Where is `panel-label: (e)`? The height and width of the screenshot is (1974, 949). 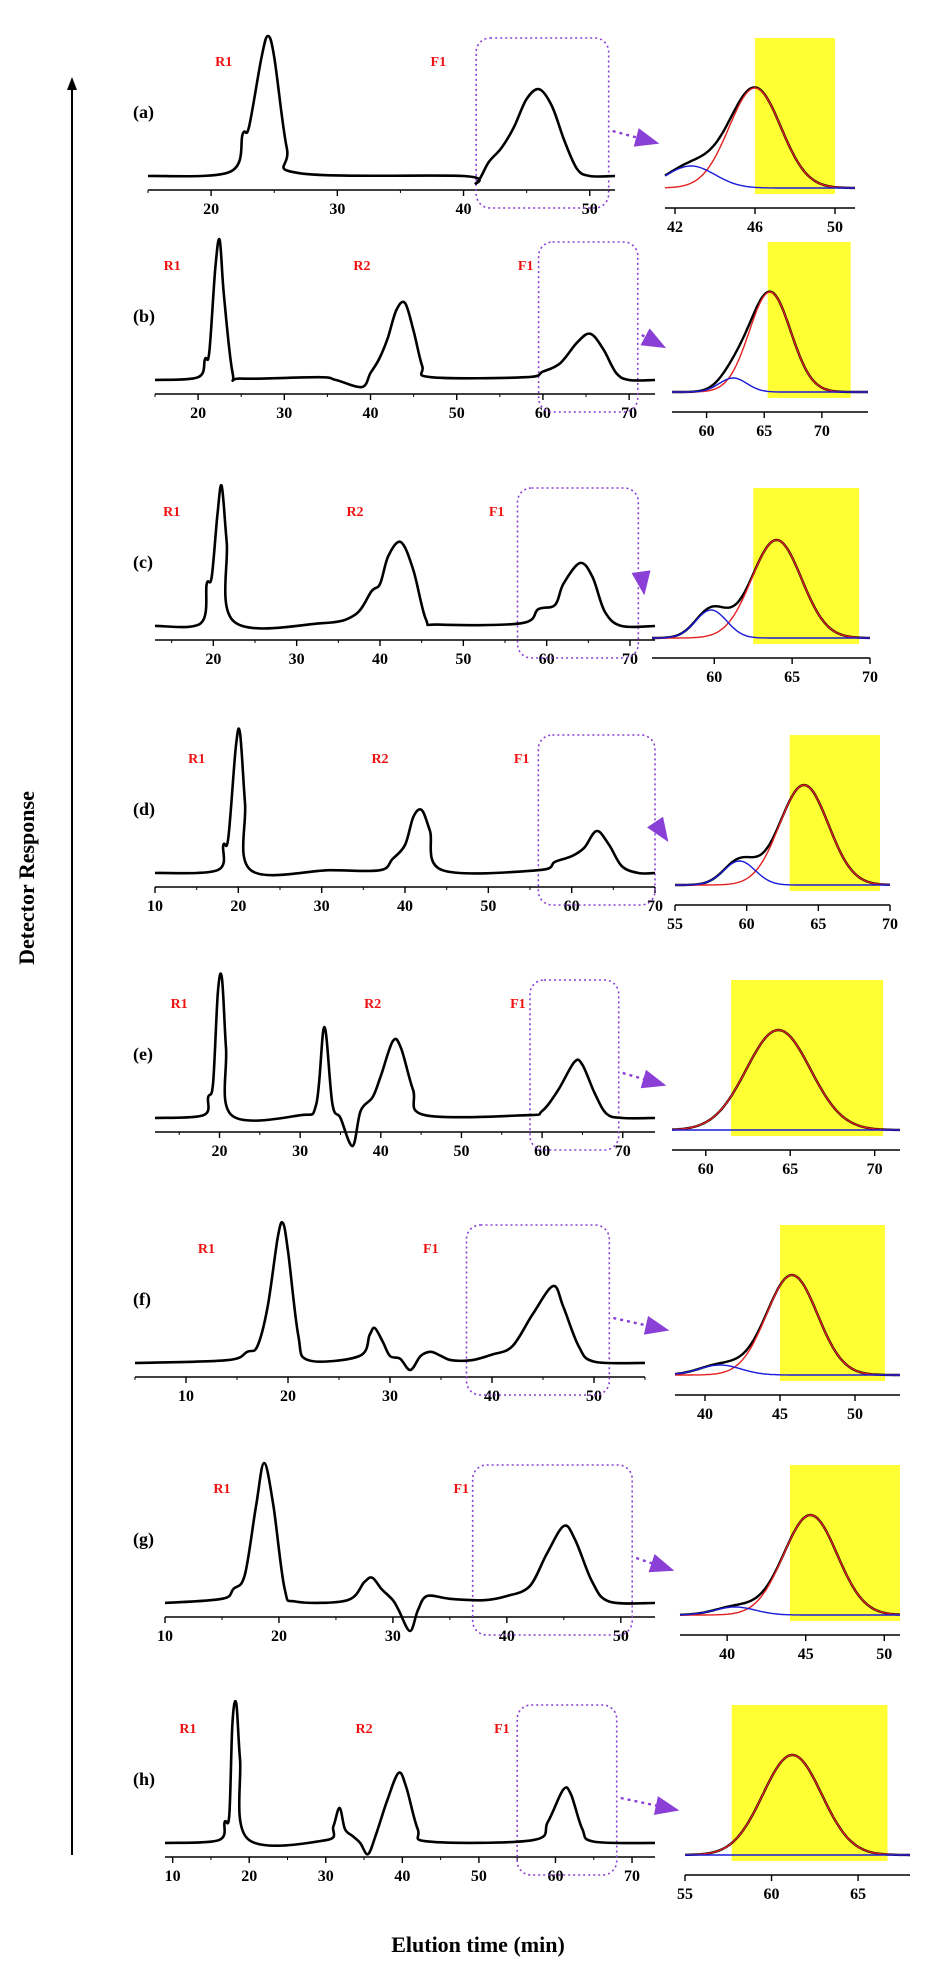
panel-label: (e) is located at coordinates (143, 1054).